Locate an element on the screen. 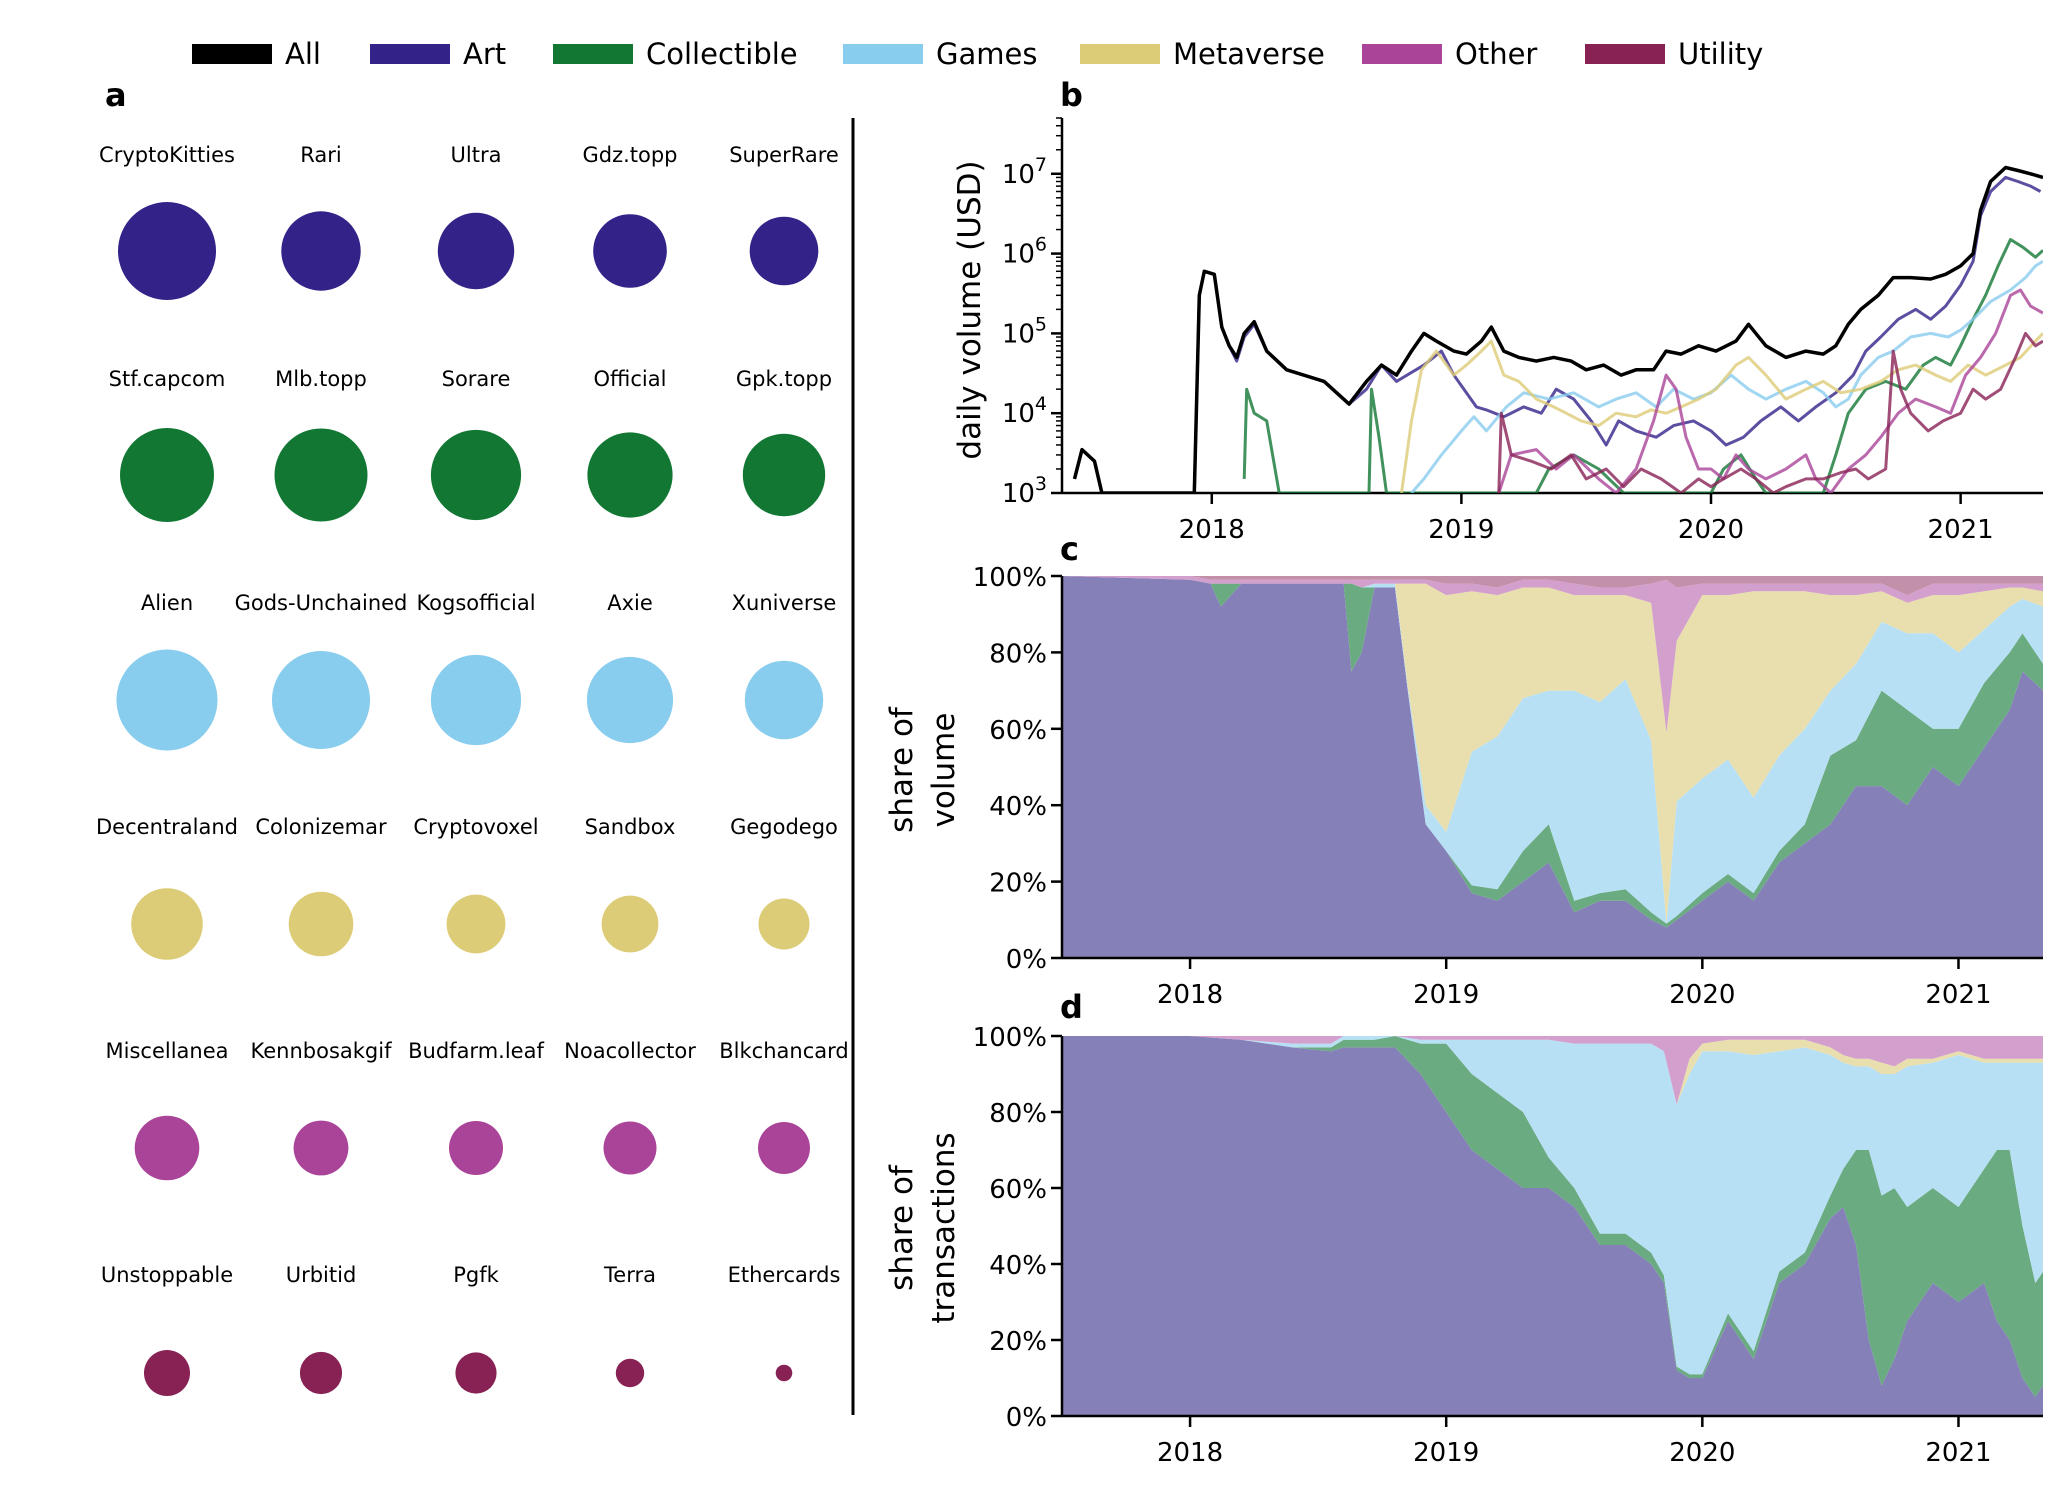  bubble-label-terra: Terra is located at coordinates (629, 1275).